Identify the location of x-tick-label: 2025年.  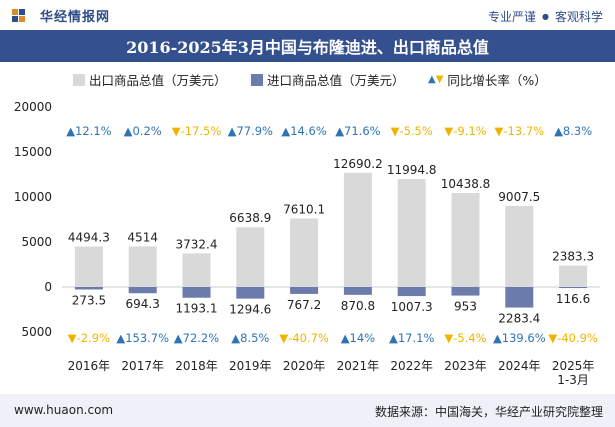
(573, 366).